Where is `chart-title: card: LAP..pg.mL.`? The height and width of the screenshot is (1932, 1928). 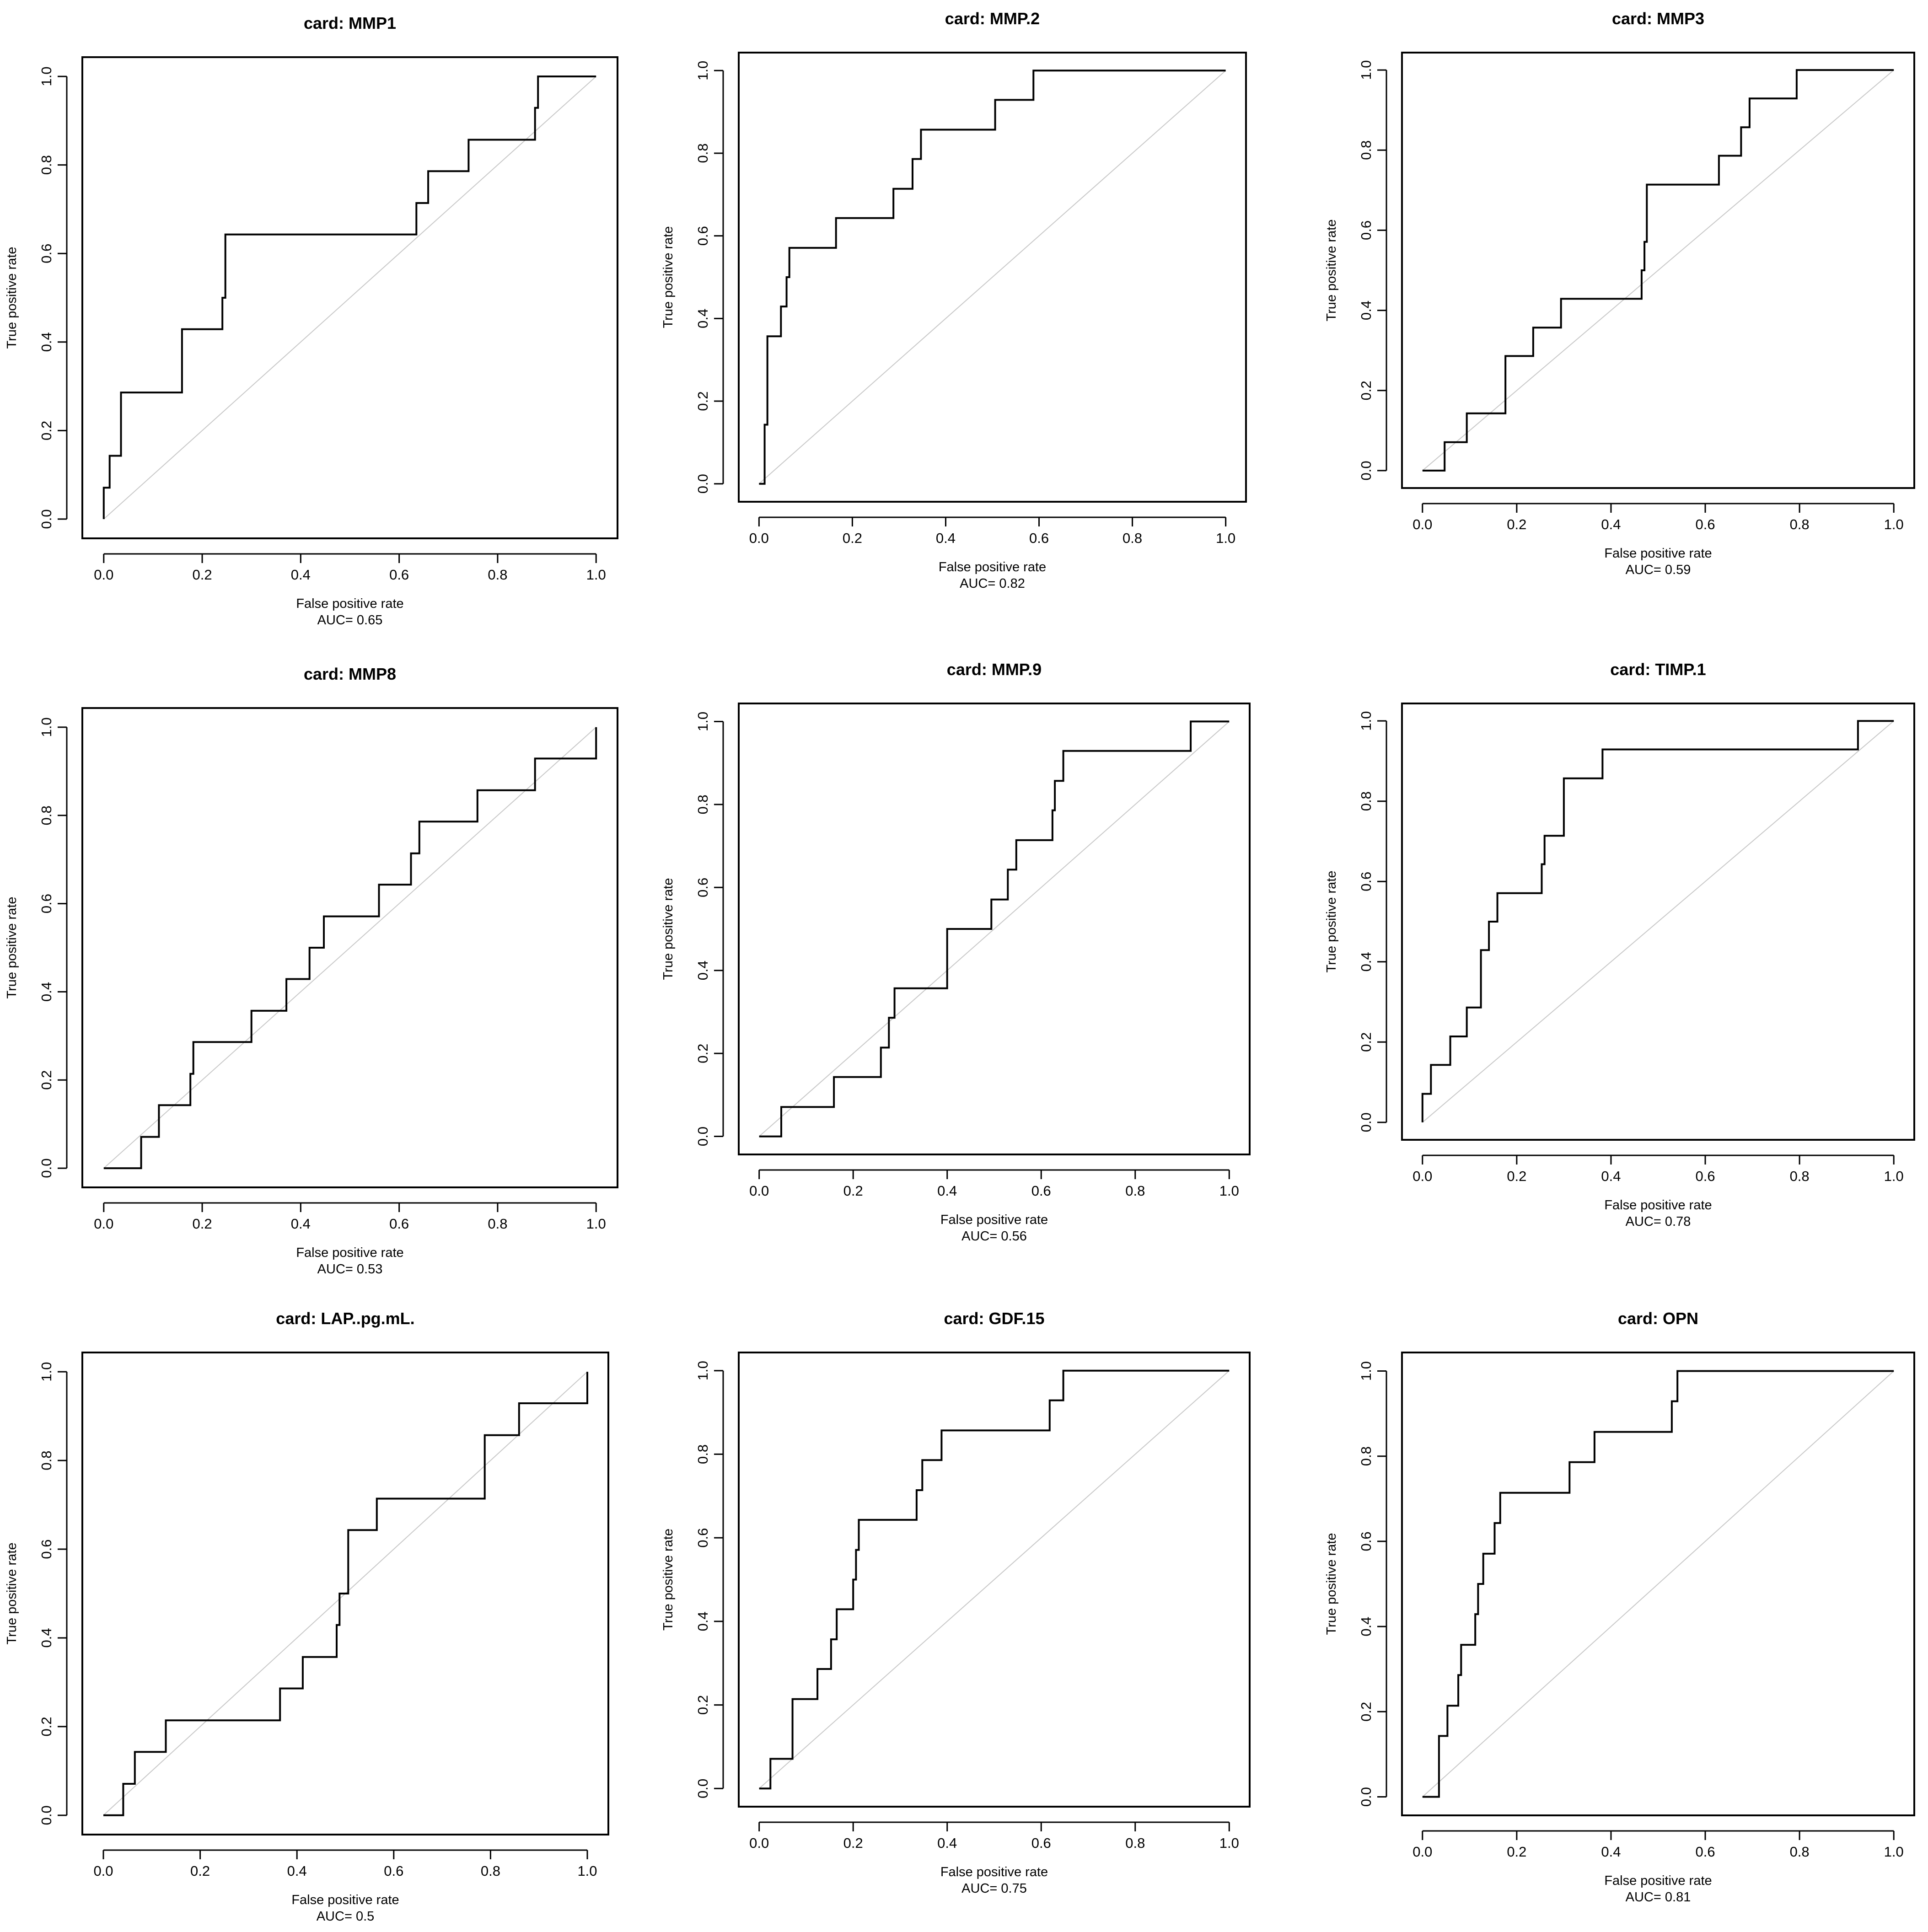
chart-title: card: LAP..pg.mL. is located at coordinates (345, 1318).